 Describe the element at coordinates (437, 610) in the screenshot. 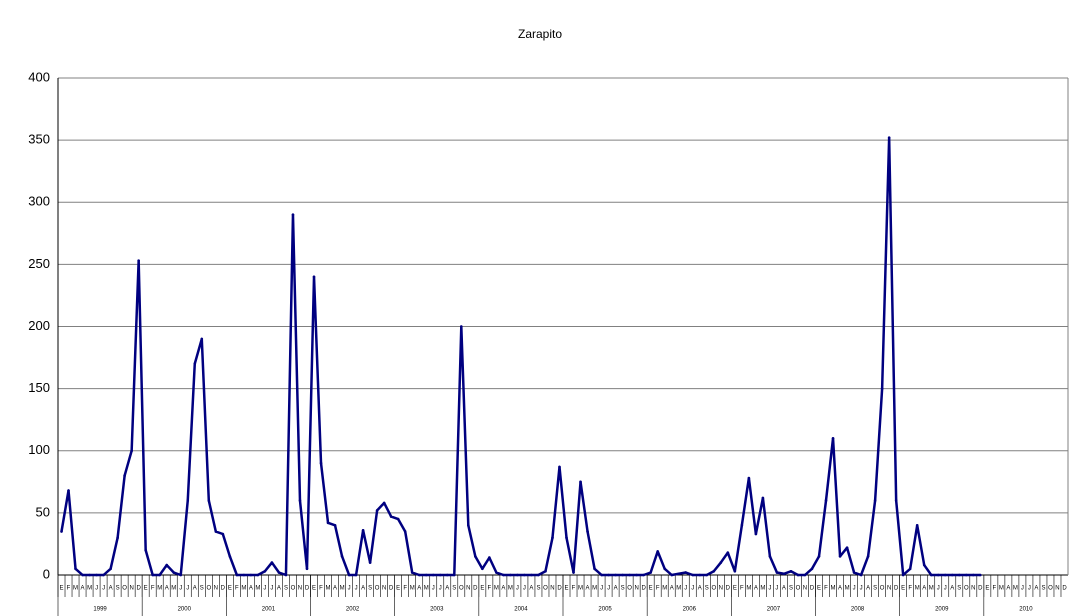

I see `year-label: 2003` at that location.